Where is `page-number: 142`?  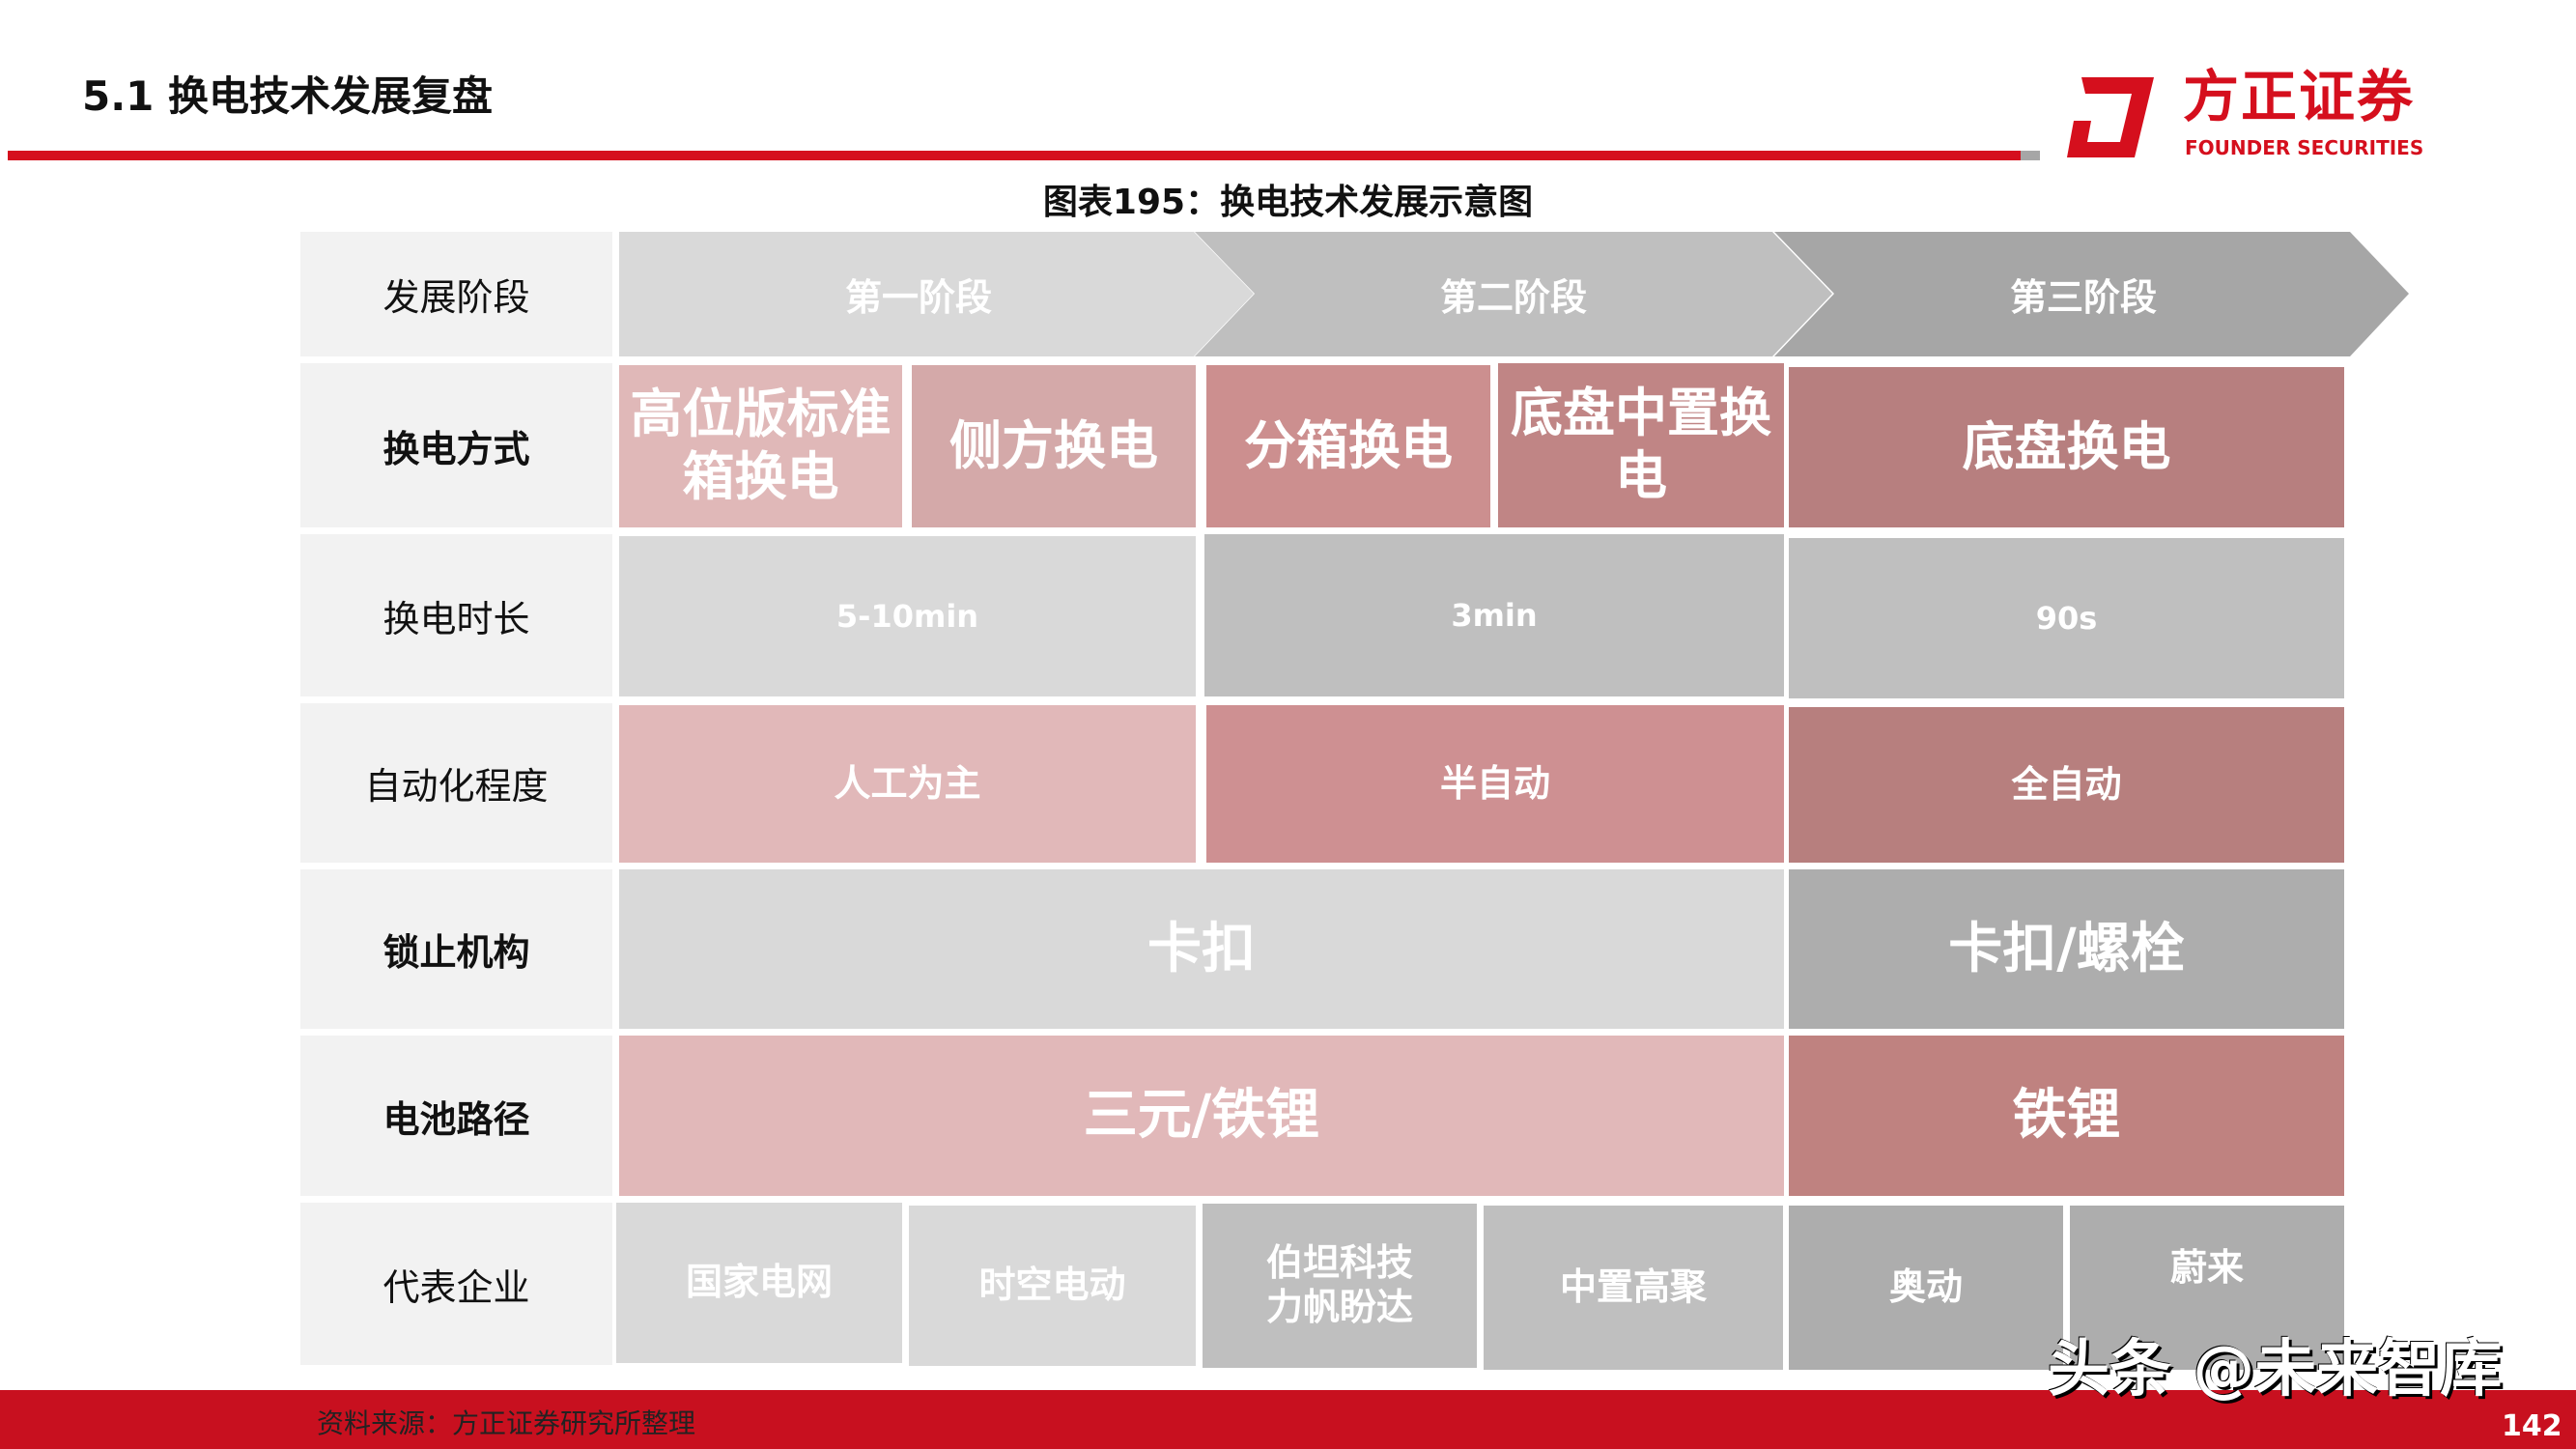
page-number: 142 is located at coordinates (2532, 1426).